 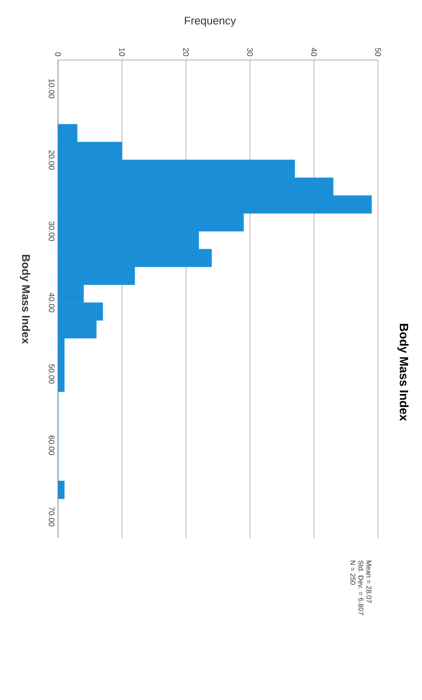 What do you see at coordinates (51, 516) in the screenshot?
I see `y-tick-label: 70.00` at bounding box center [51, 516].